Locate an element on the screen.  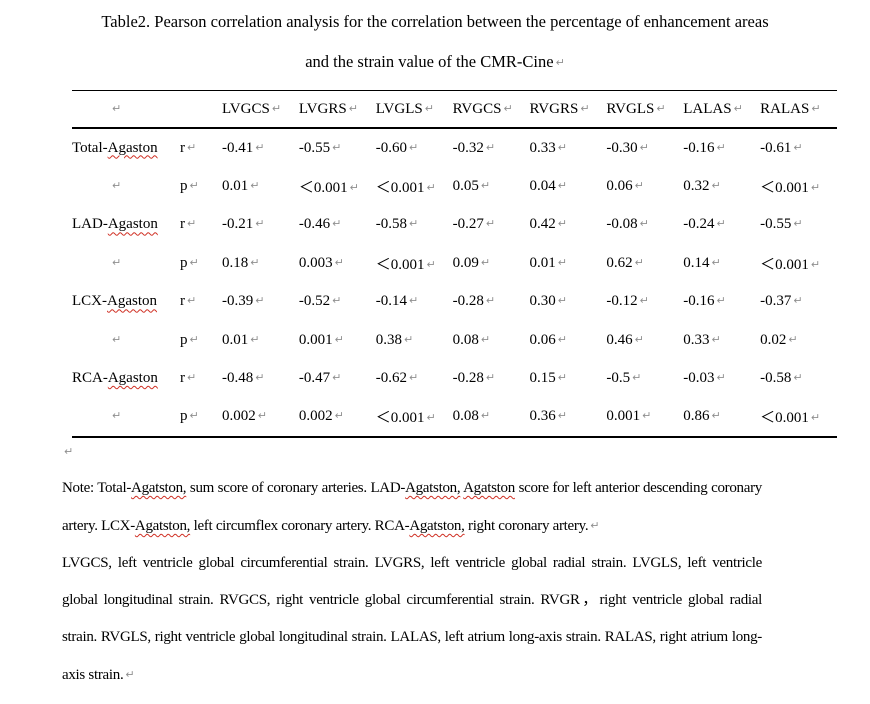
r-value-col8: -0.61 ↵ is located at coordinates (798, 148).